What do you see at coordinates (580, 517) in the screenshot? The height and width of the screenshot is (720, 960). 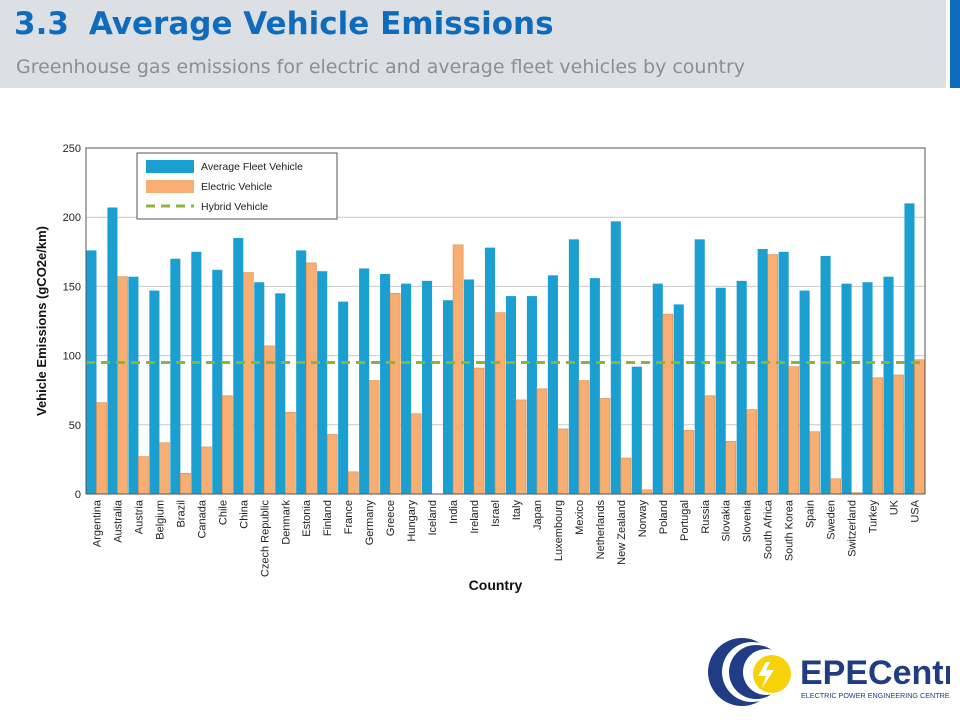 I see `x-tick-label: Mexico` at bounding box center [580, 517].